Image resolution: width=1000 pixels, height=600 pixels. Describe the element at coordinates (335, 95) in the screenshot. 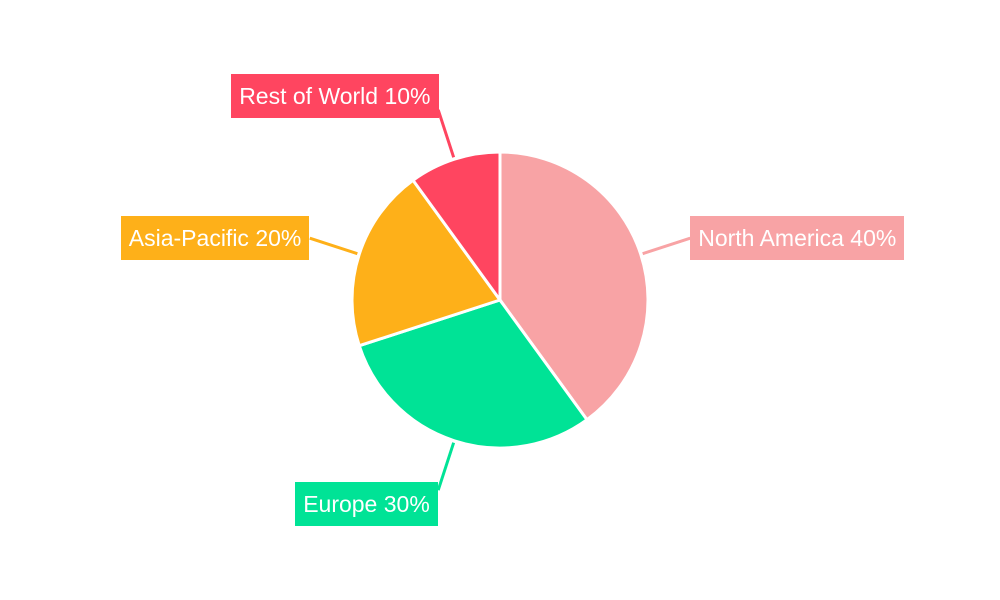

I see `data-label: Rest of World 10%` at that location.